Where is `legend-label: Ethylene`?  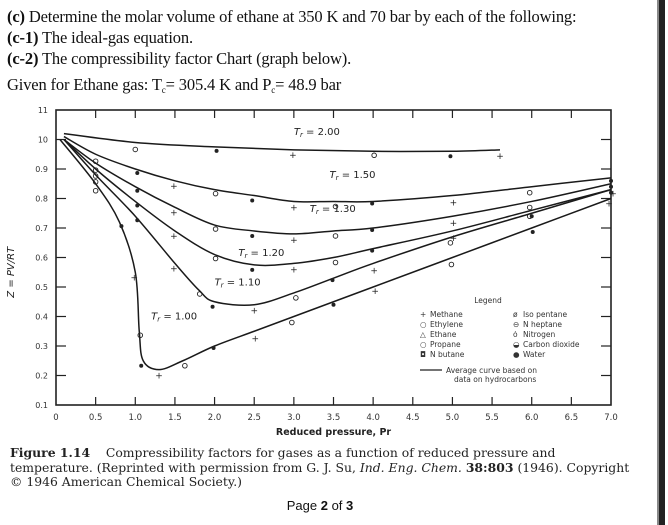 legend-label: Ethylene is located at coordinates (446, 324).